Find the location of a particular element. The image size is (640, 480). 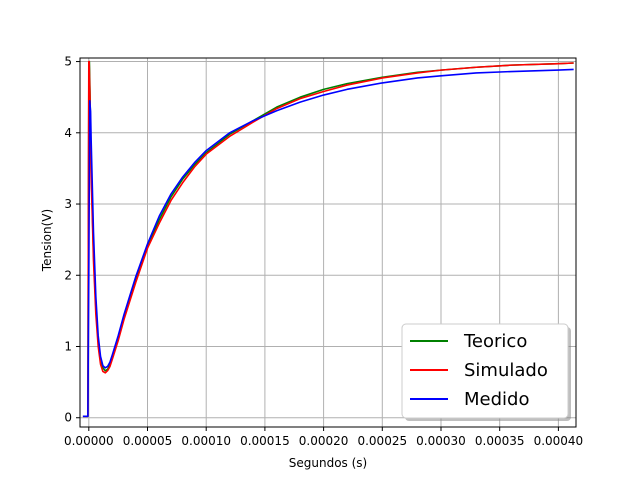

x-axis-label: Segundos (s) is located at coordinates (328, 463).